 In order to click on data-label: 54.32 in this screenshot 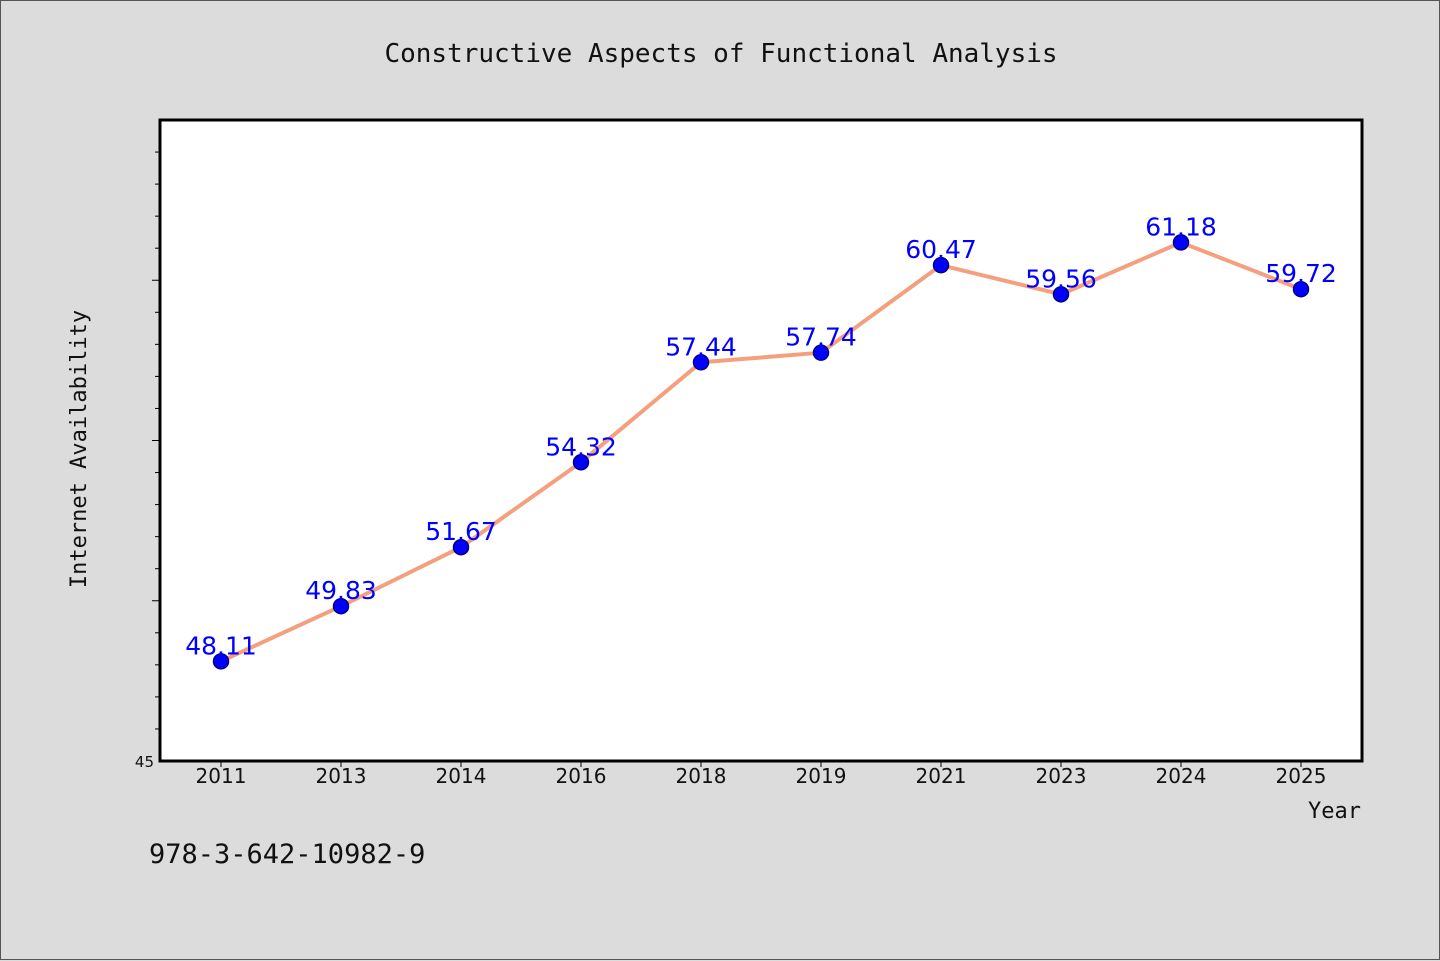, I will do `click(581, 446)`.